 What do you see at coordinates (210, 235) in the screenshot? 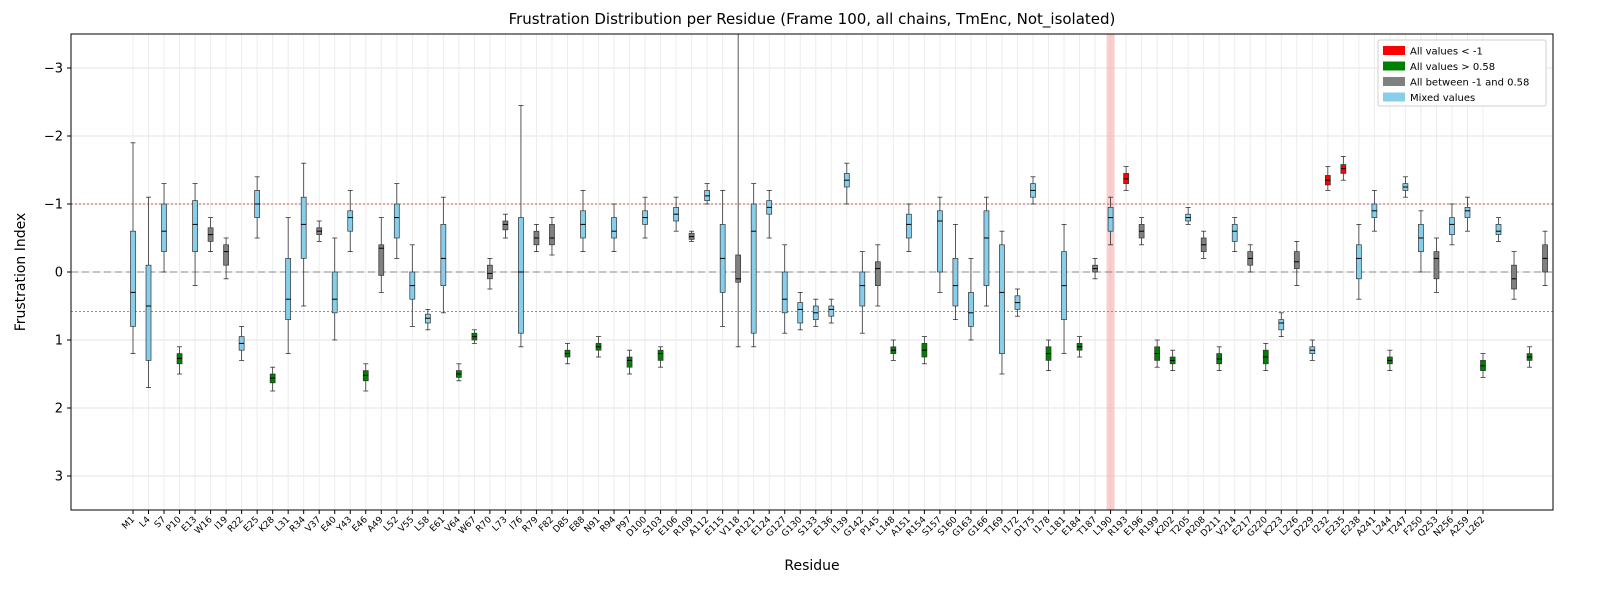
I see `box-W16` at bounding box center [210, 235].